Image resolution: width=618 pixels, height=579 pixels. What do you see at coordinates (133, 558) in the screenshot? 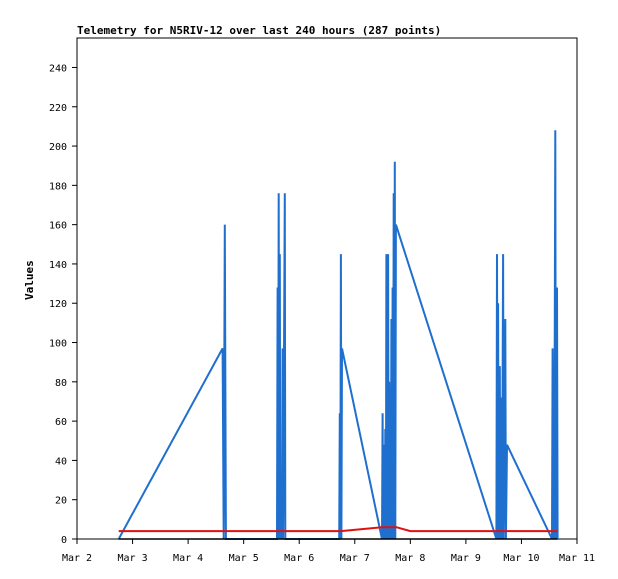
I see `x-tick-label: Mar 3` at bounding box center [133, 558].